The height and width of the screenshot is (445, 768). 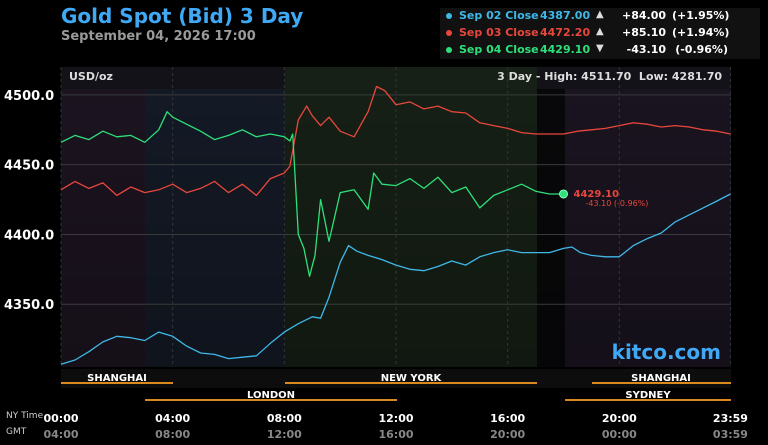 What do you see at coordinates (284, 418) in the screenshot?
I see `x-tick-label-ny: 08:00` at bounding box center [284, 418].